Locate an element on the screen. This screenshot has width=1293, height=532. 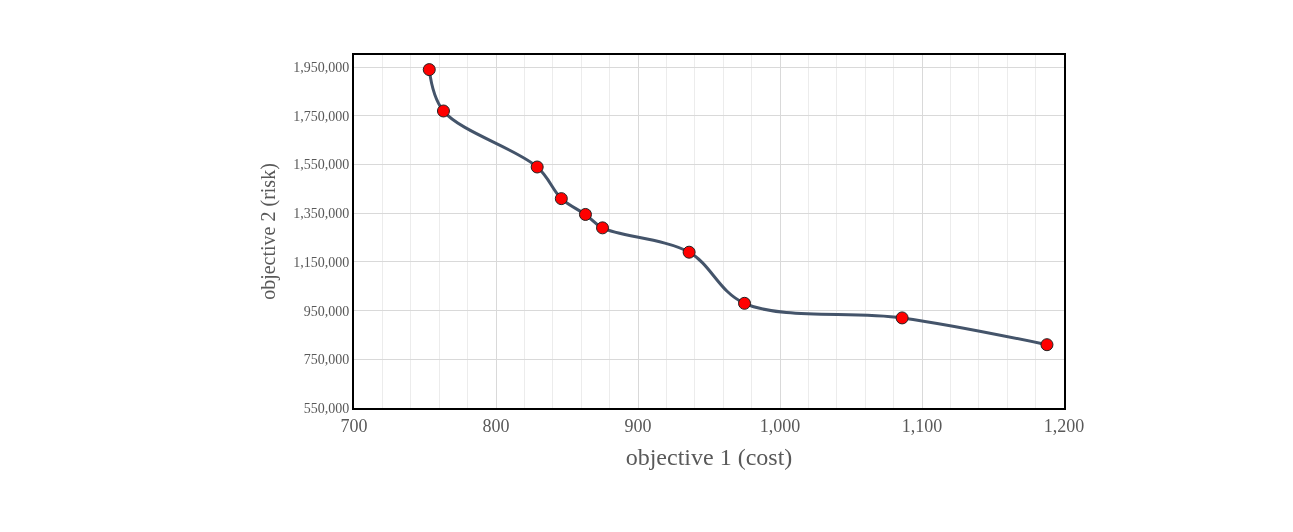
y-tick-label: 1,750,000 is located at coordinates (321, 116).